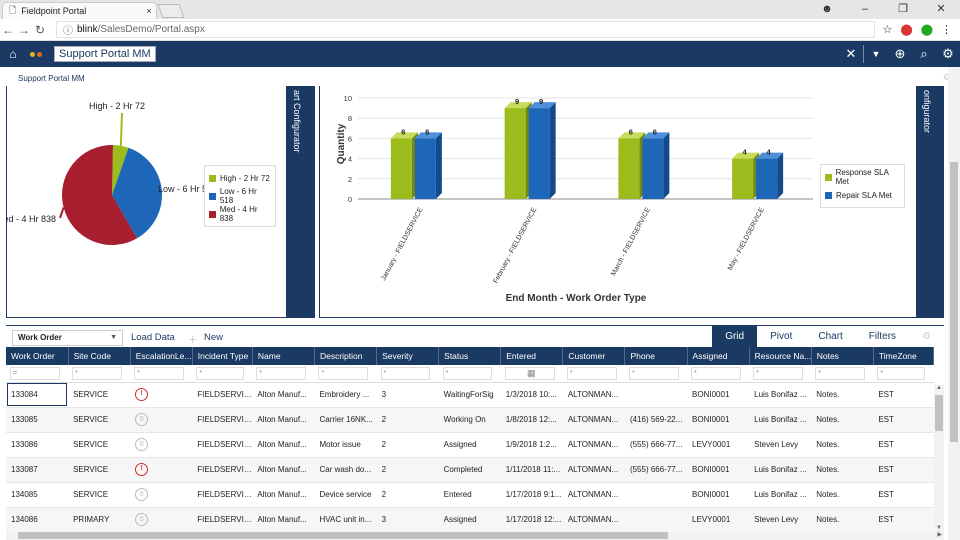 The image size is (960, 540). I want to click on new-tab-button, so click(171, 11).